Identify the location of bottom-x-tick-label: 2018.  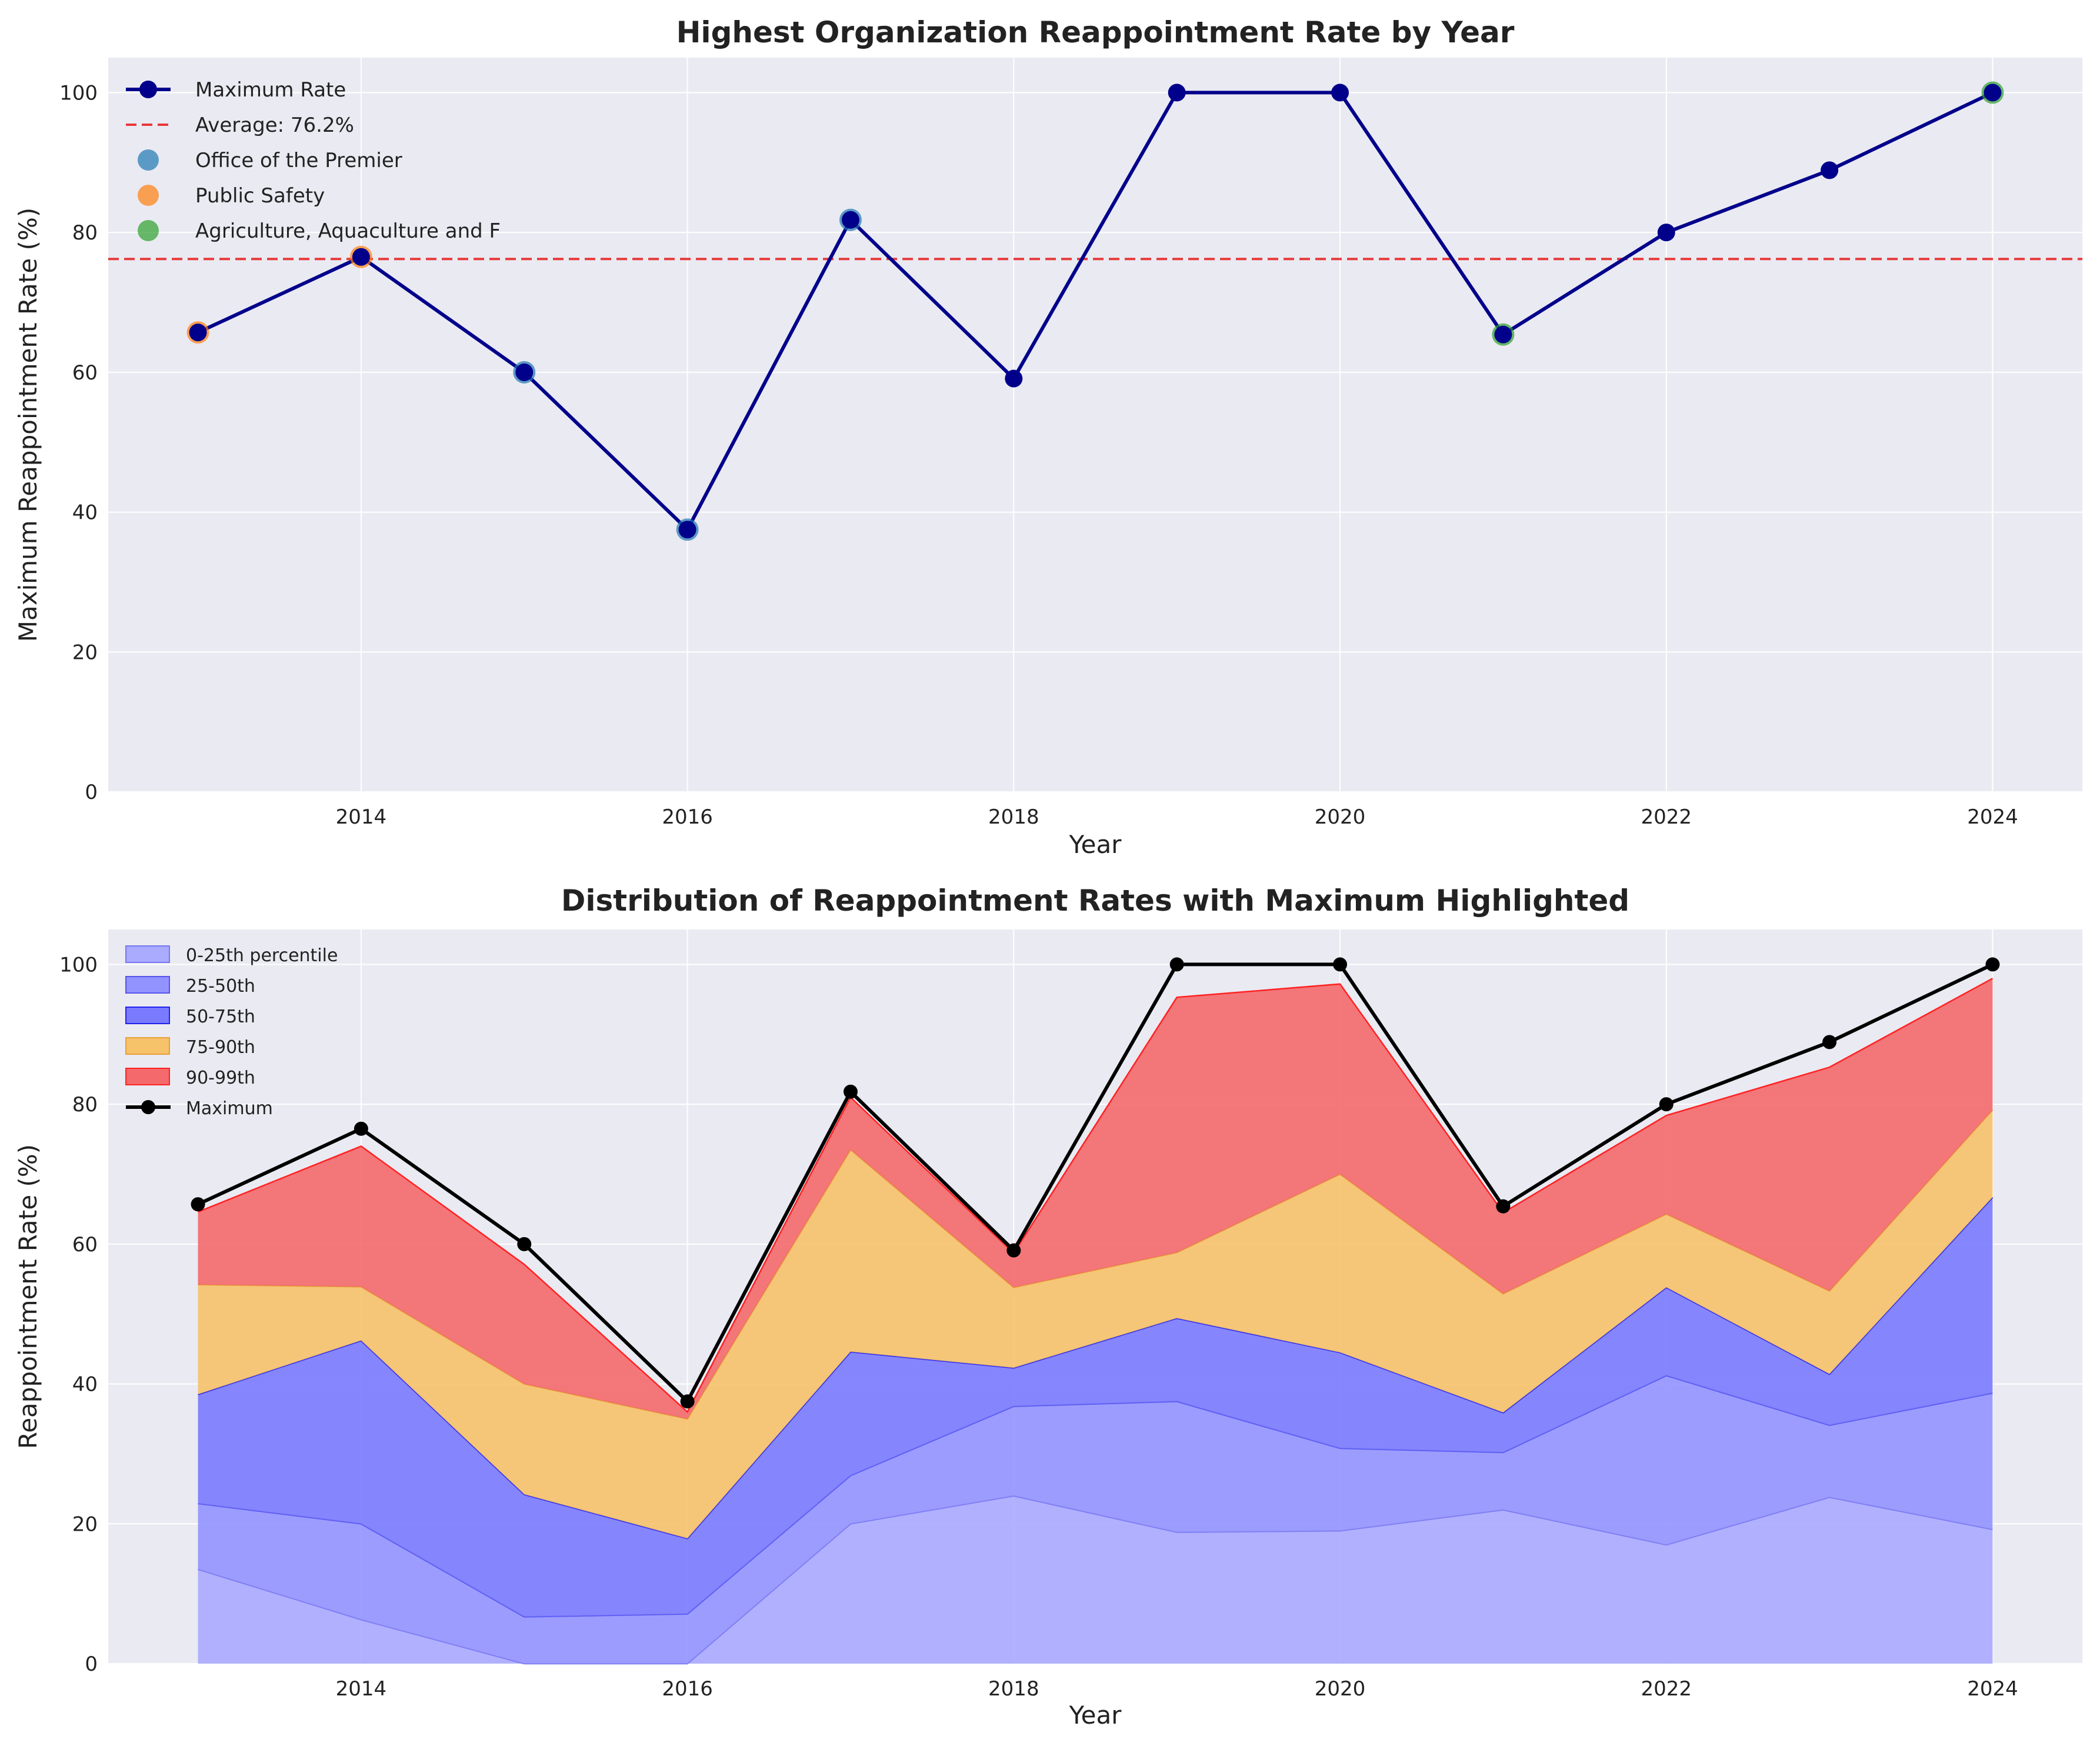
(1014, 1689).